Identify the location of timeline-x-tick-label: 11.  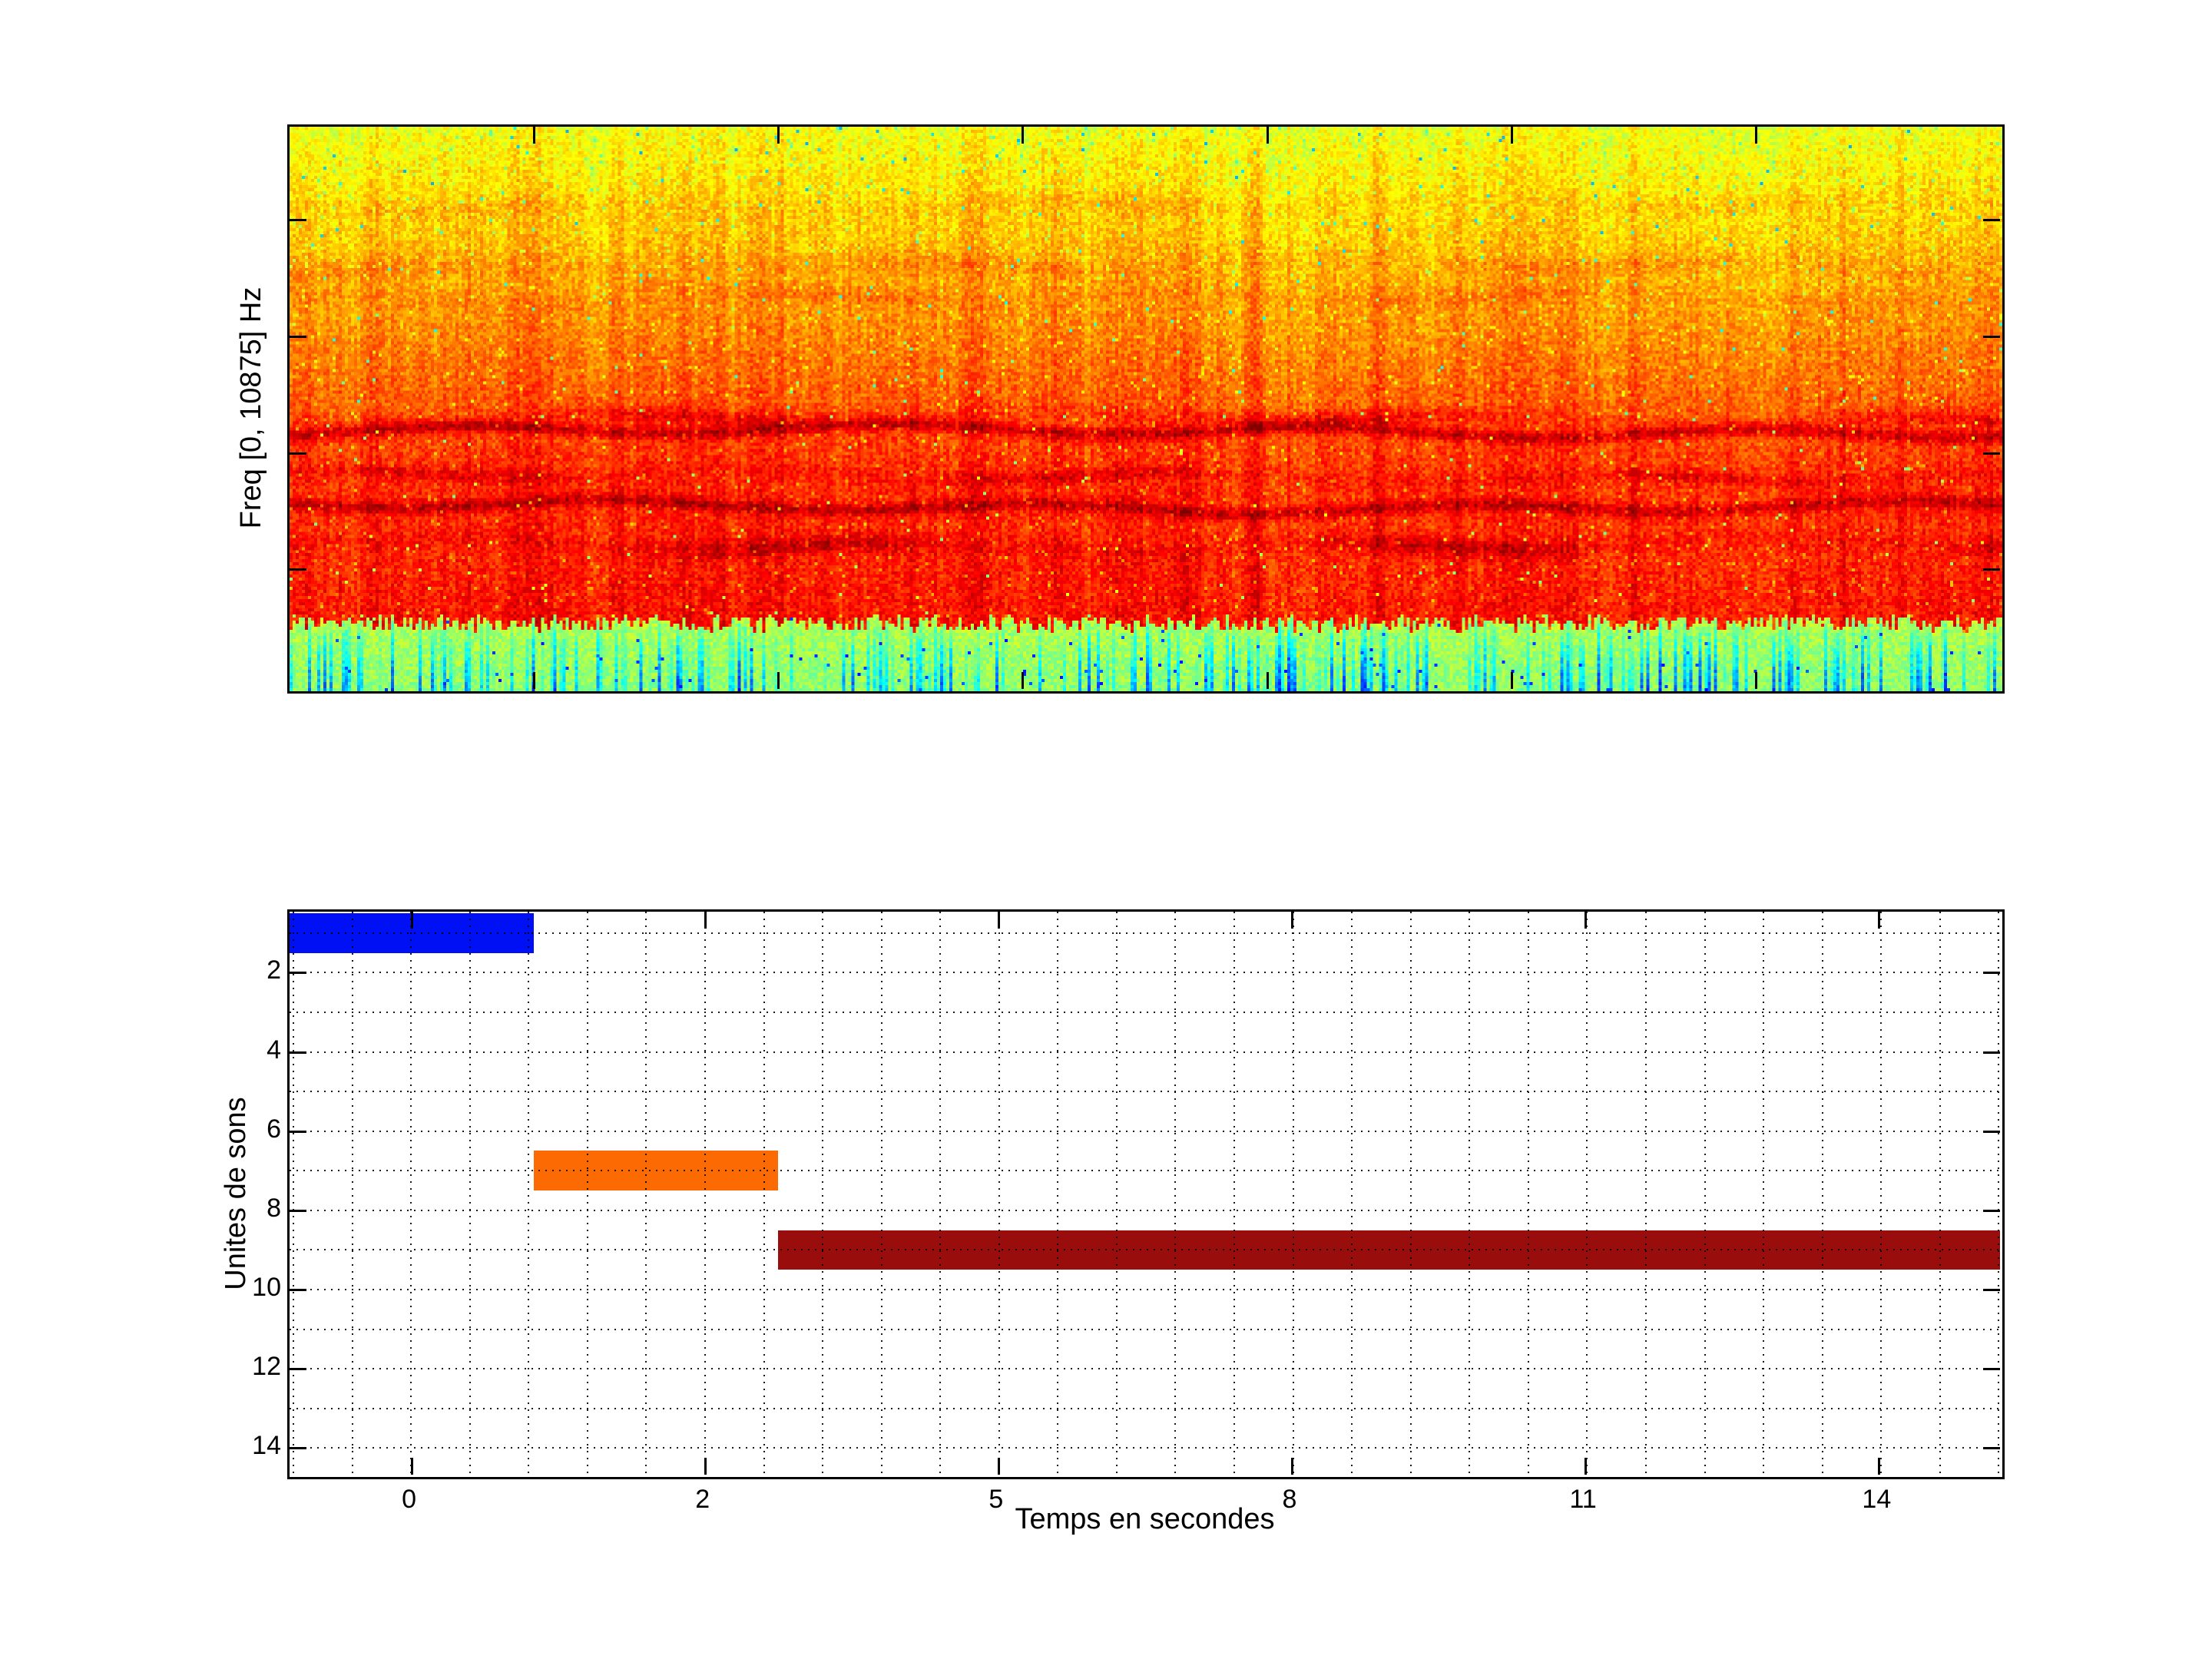
(1583, 1500).